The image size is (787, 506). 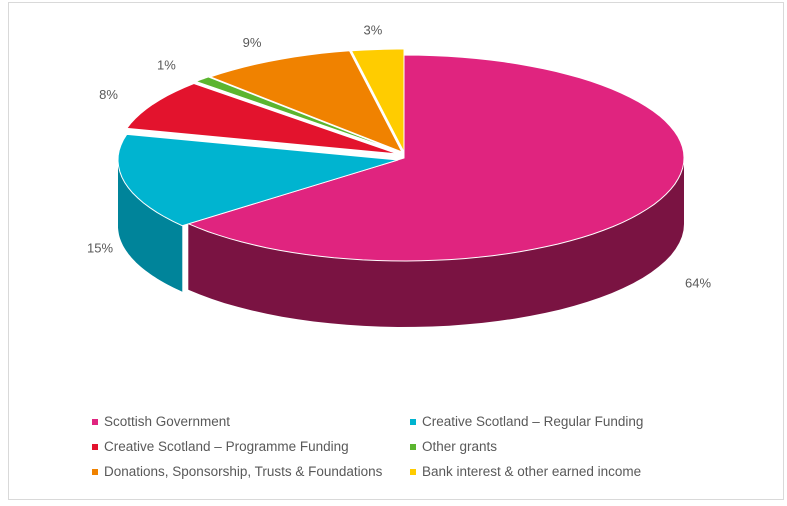 I want to click on legend-label: Other grants, so click(x=460, y=446).